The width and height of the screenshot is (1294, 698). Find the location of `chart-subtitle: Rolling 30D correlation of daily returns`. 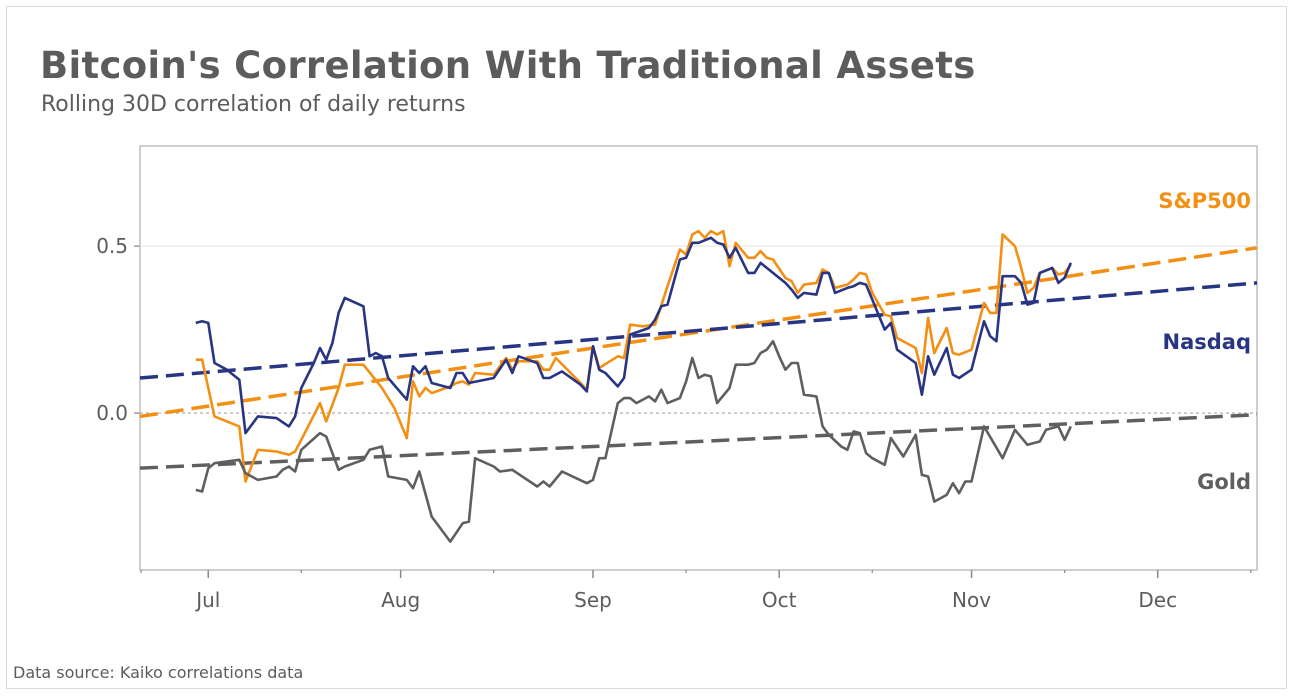

chart-subtitle: Rolling 30D correlation of daily returns is located at coordinates (253, 104).